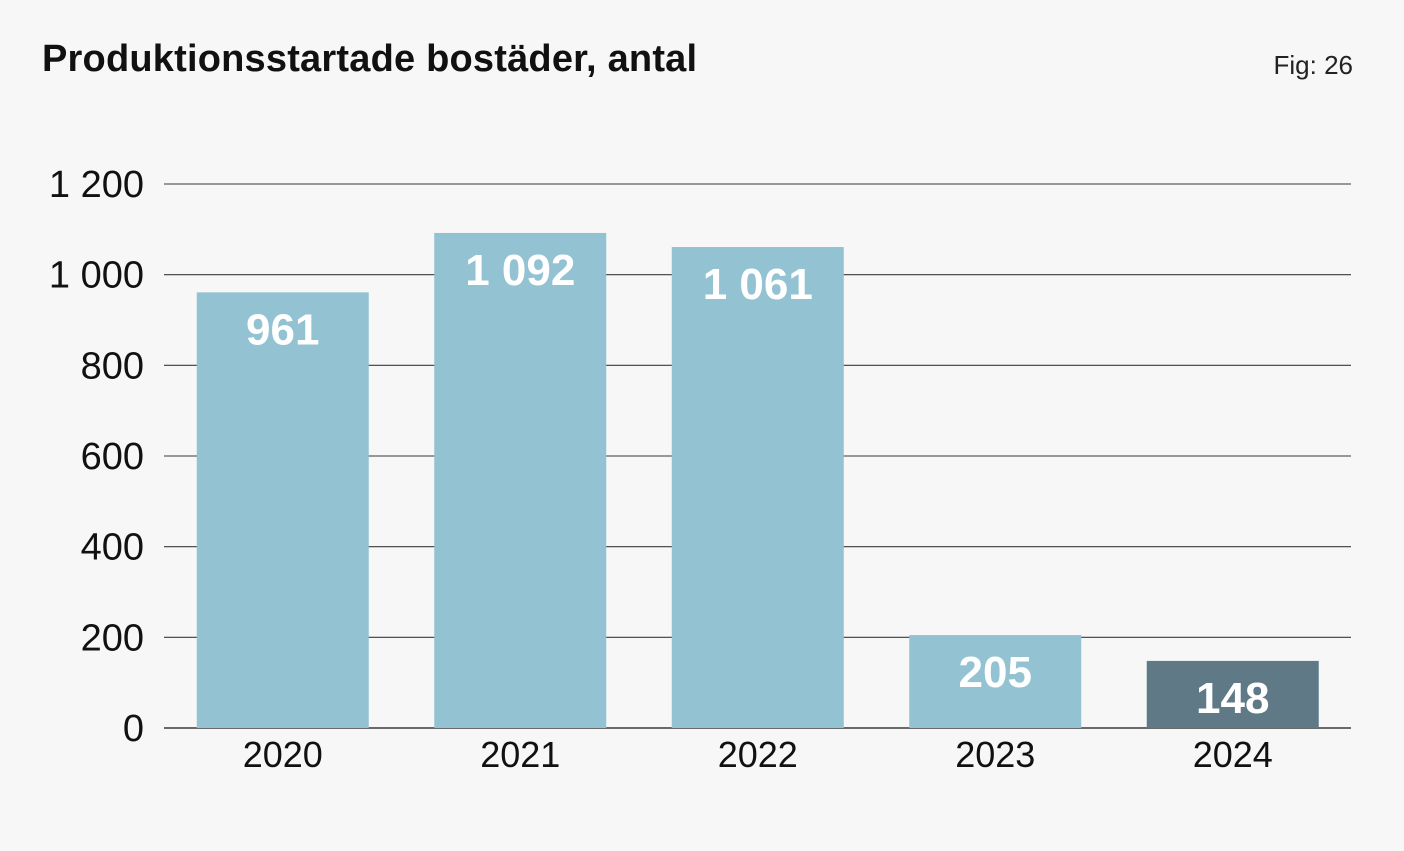 The image size is (1404, 851). What do you see at coordinates (520, 270) in the screenshot?
I see `bar-value-label: 1 092` at bounding box center [520, 270].